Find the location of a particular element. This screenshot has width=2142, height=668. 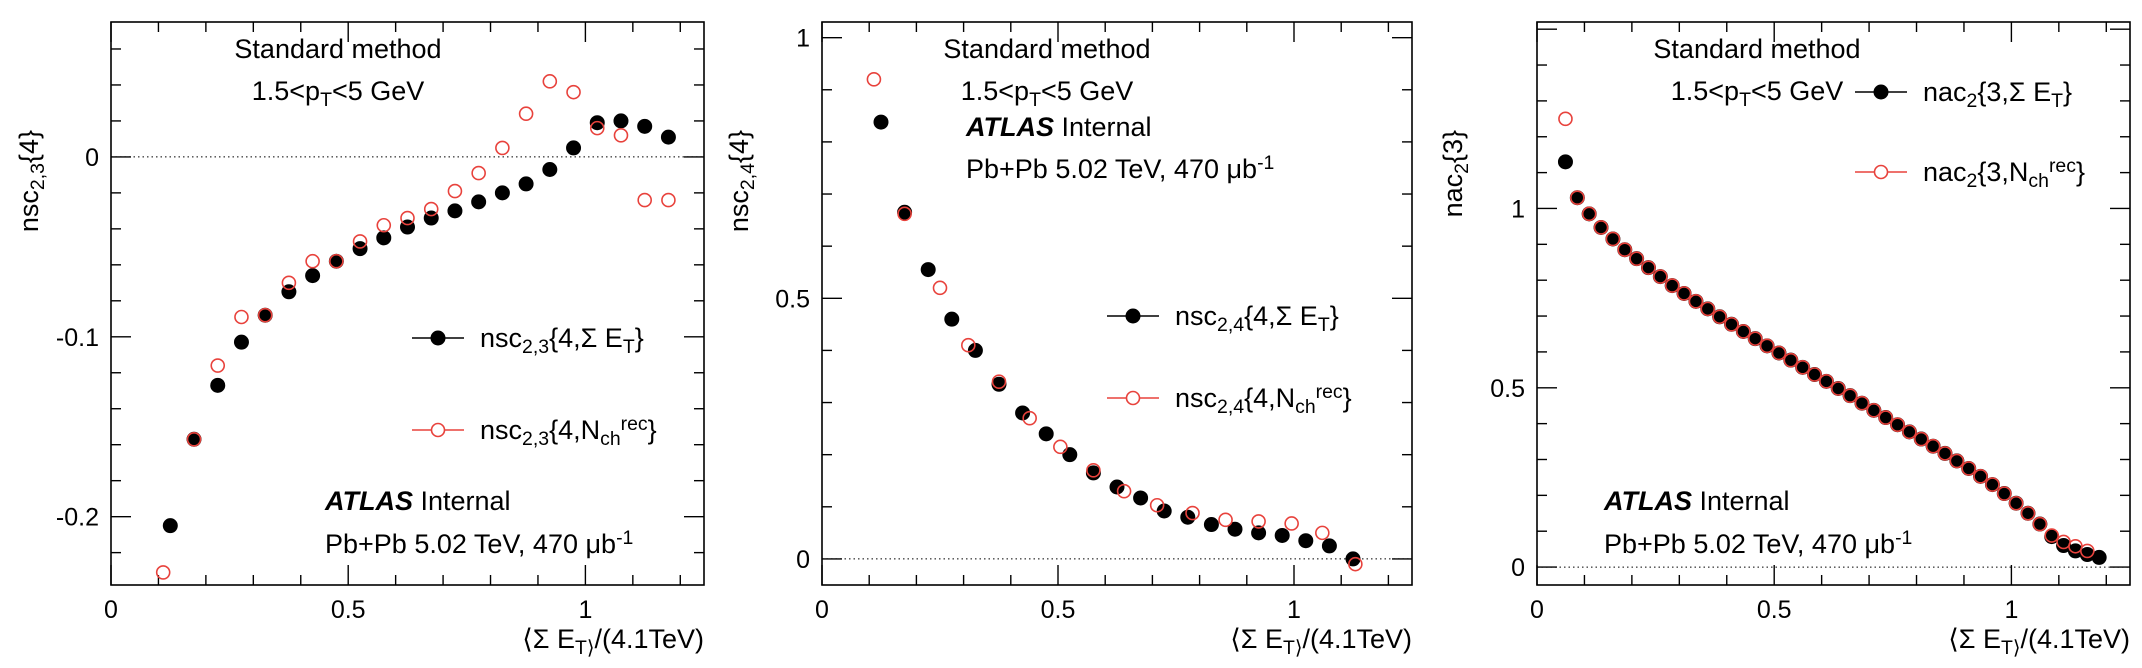

y-axis-label: nsc2,3{4} is located at coordinates (31, 181).